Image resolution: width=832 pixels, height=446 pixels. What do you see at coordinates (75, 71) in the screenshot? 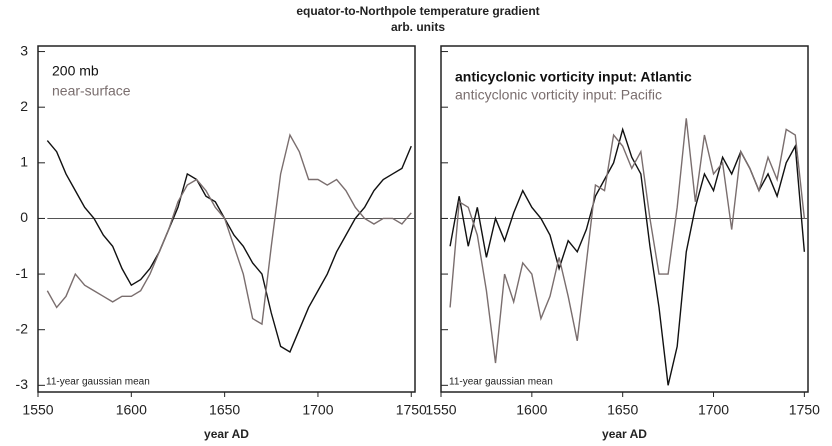
I see `legend-label: 200 mb` at bounding box center [75, 71].